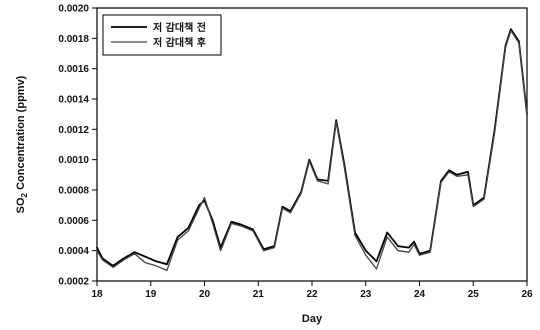 The image size is (540, 330). Describe the element at coordinates (259, 294) in the screenshot. I see `x-tick-label: 21` at that location.